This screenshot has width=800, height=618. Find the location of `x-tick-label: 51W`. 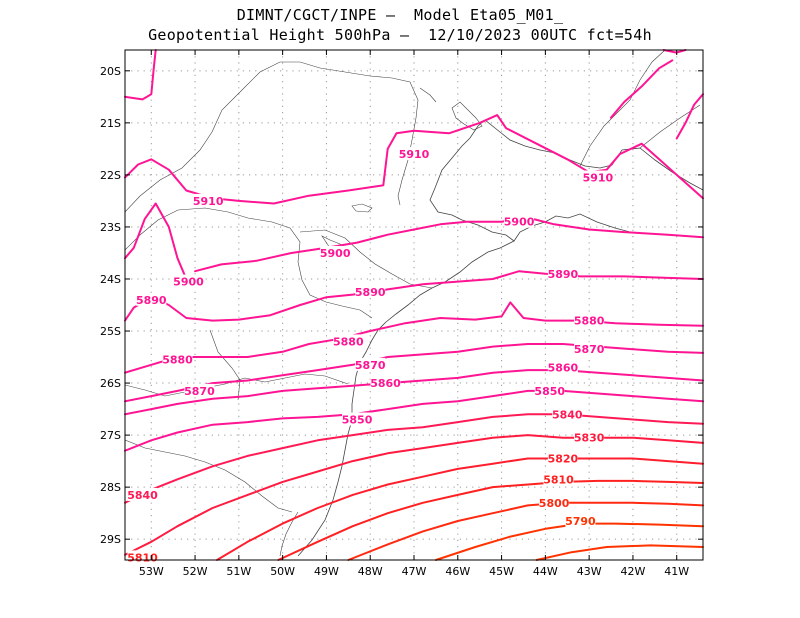

x-tick-label: 51W is located at coordinates (238, 571).